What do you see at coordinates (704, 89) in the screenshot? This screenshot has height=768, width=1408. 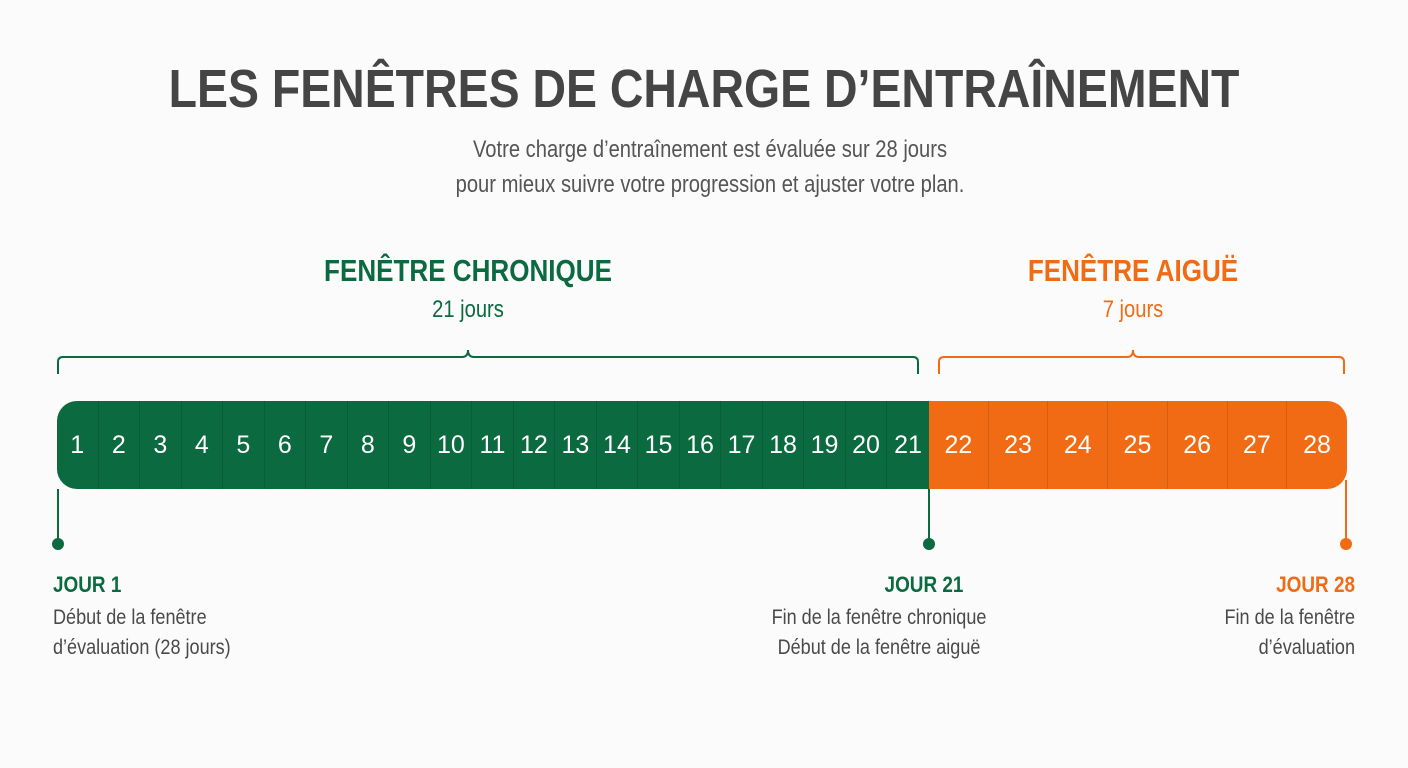 I see `page-title: LES FENÊTRES DE CHARGE D’ENTRAÎNEMENT` at bounding box center [704, 89].